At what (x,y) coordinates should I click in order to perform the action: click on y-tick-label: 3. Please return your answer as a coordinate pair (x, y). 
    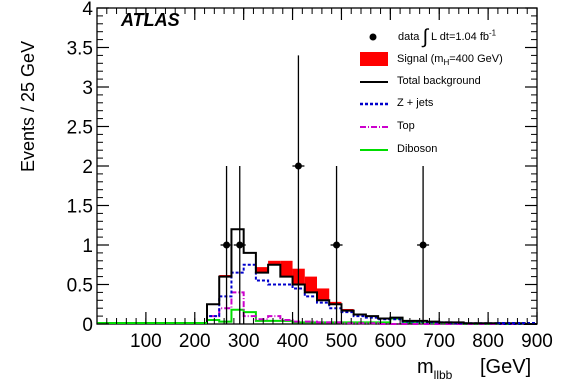
    Looking at the image, I should click on (87, 88).